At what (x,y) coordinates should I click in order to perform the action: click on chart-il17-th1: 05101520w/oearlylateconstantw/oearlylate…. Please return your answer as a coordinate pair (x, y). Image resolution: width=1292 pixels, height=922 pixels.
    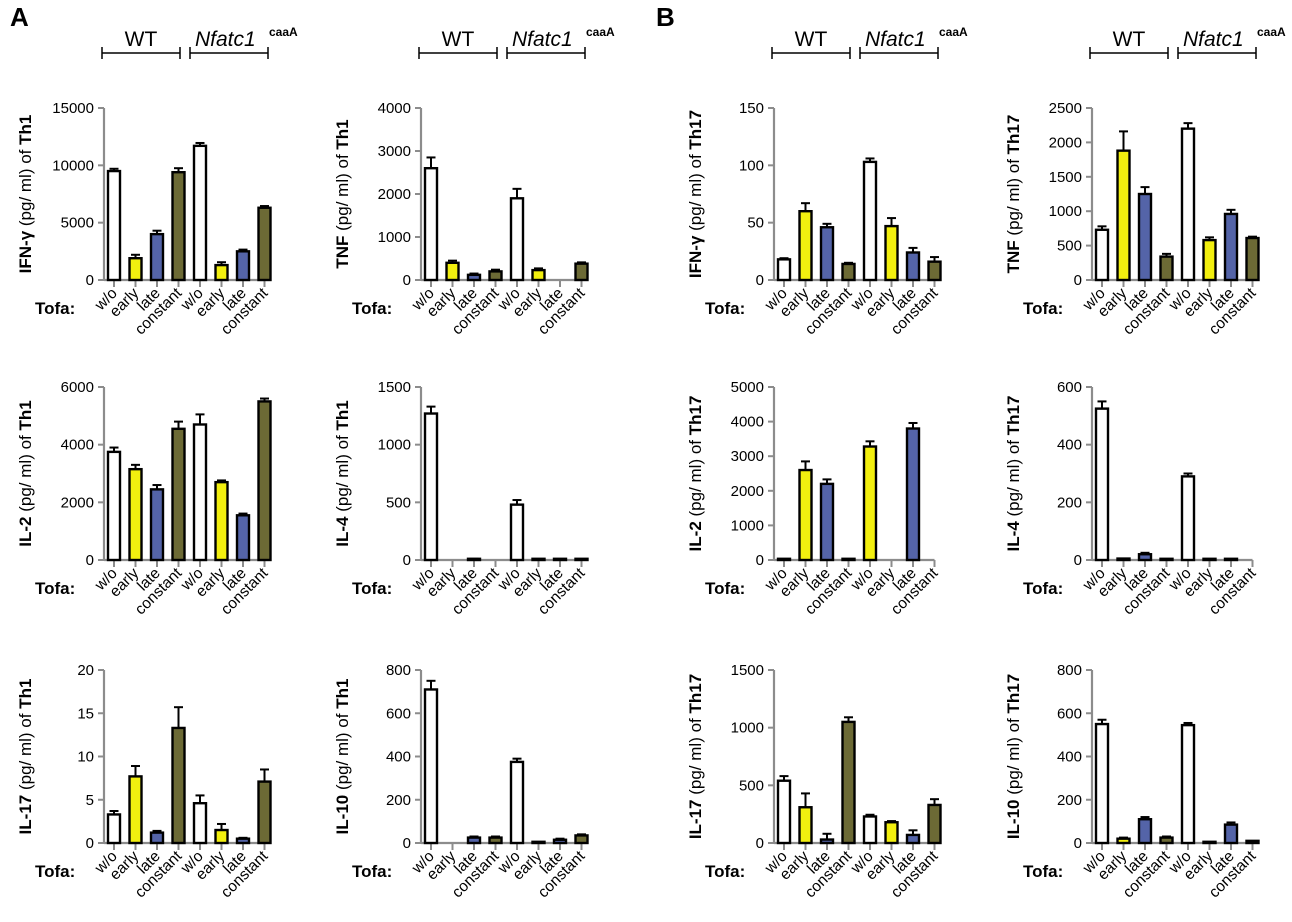
    Looking at the image, I should click on (144, 781).